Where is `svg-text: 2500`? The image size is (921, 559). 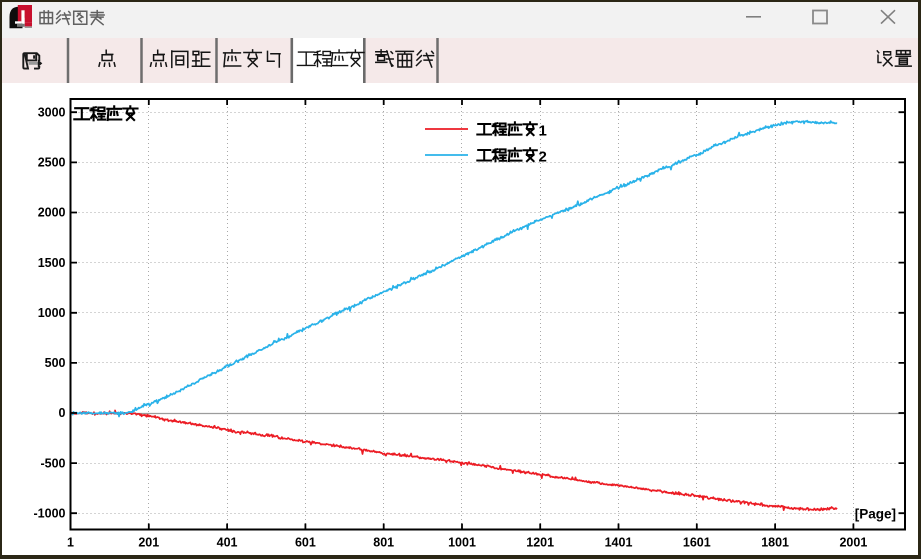
svg-text: 2500 is located at coordinates (52, 163).